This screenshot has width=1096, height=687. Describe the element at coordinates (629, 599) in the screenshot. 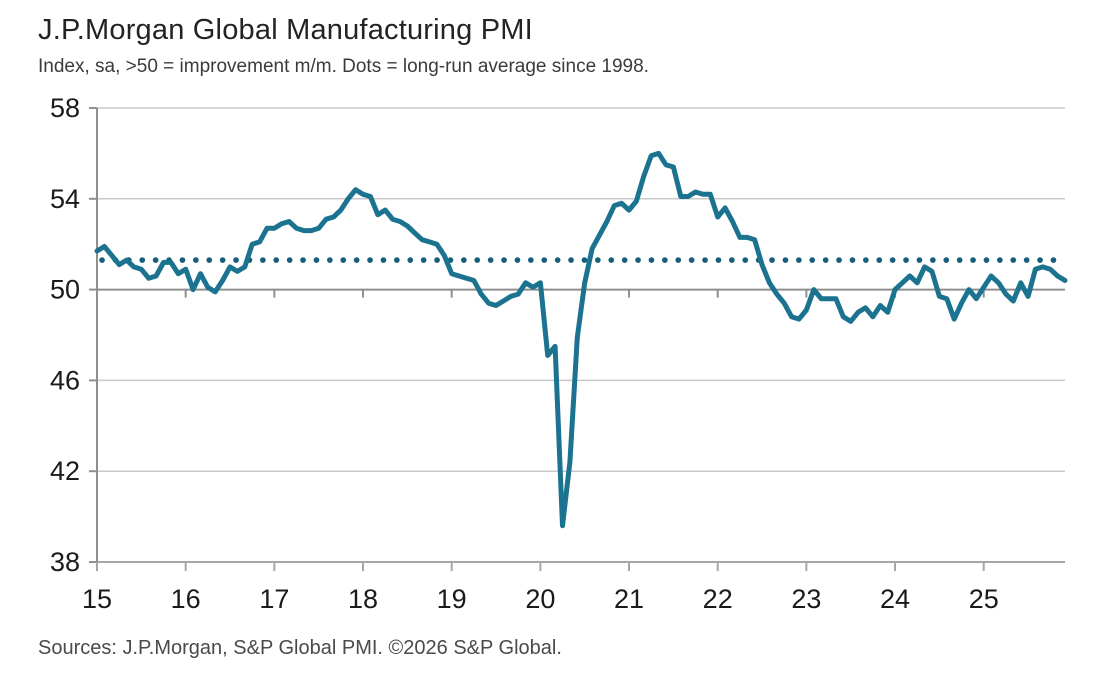

I see `x-axis-label-21: 21` at that location.